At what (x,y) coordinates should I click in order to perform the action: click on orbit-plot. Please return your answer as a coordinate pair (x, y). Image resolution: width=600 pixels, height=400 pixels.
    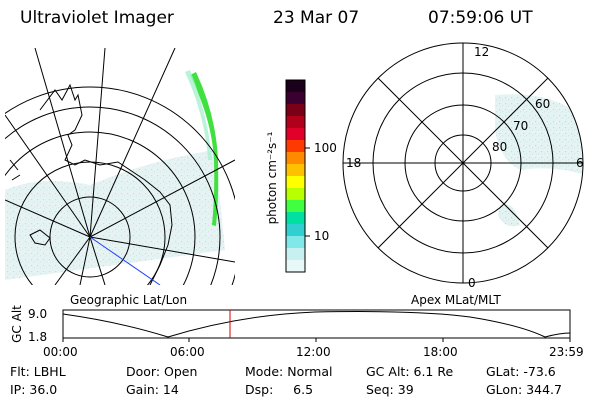
    Looking at the image, I should click on (316, 325).